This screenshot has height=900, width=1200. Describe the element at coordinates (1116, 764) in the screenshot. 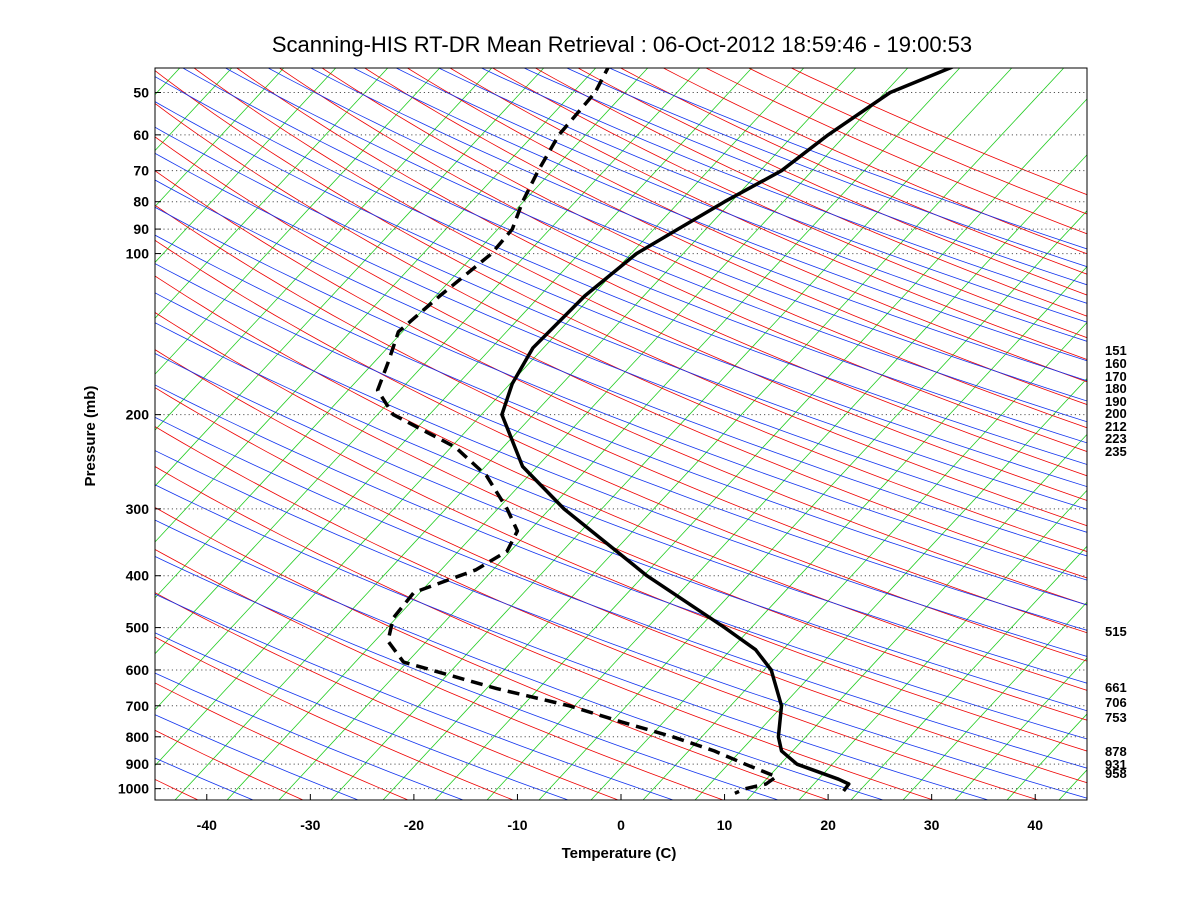

I see `right-axis-label: 931` at that location.